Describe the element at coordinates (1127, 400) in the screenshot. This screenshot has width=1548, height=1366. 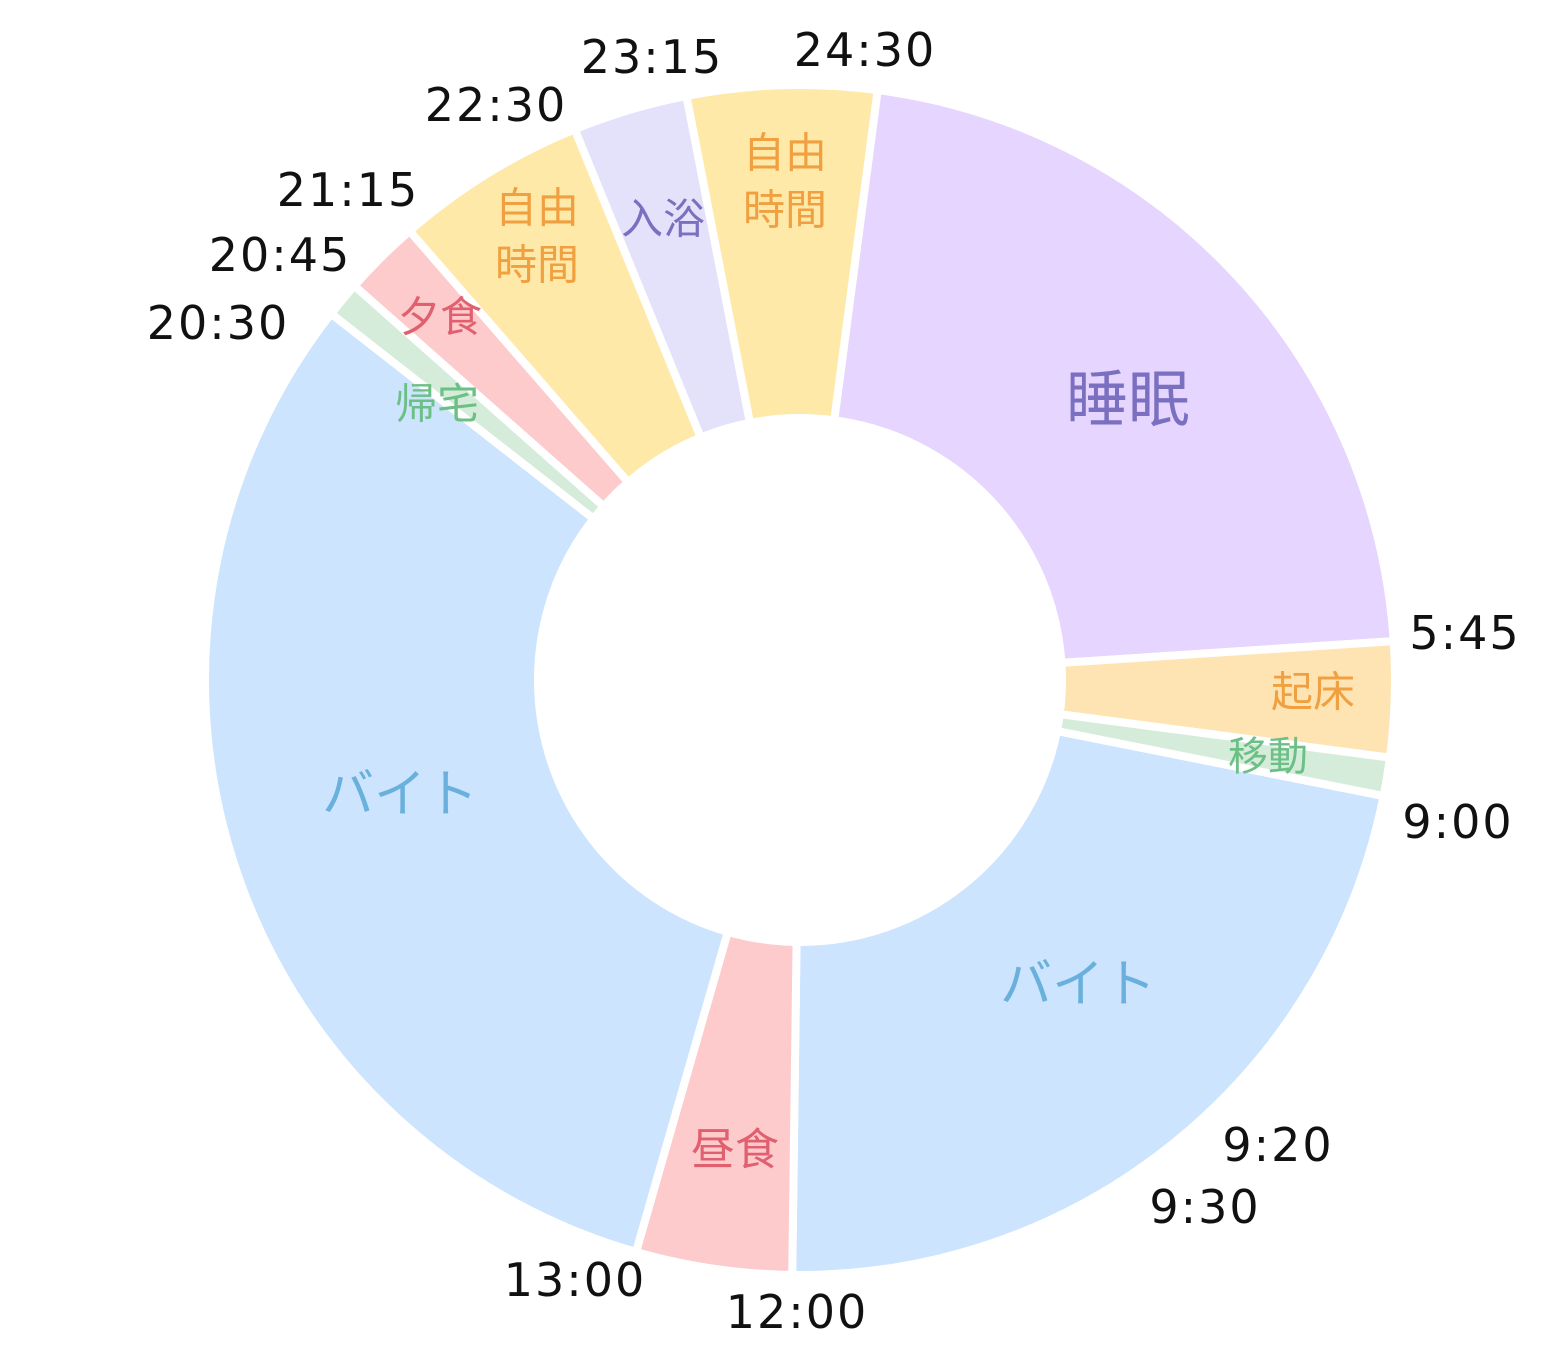
I see `segment-label: 睡眠` at that location.